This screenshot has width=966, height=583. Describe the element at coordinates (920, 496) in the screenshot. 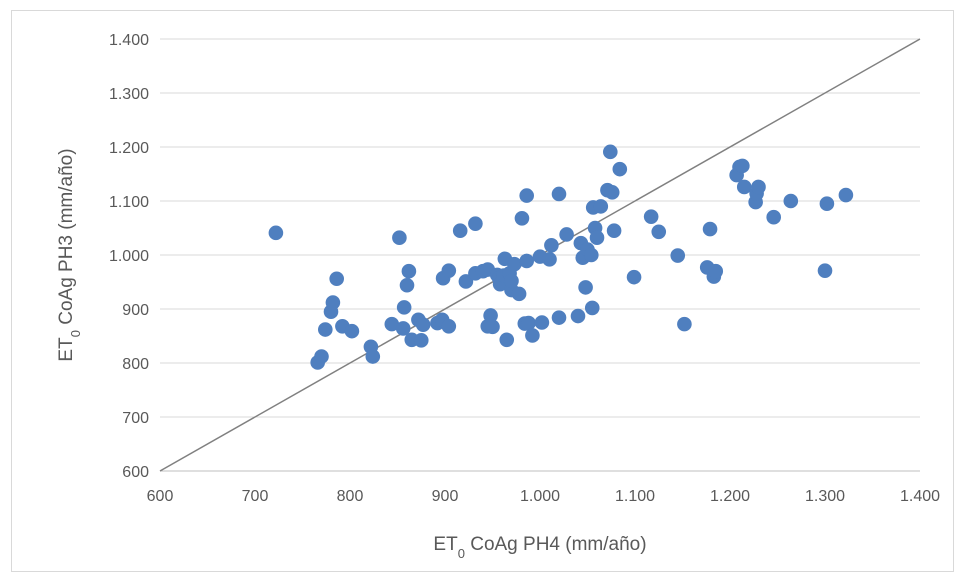

I see `x-tick-label: 1.400` at that location.